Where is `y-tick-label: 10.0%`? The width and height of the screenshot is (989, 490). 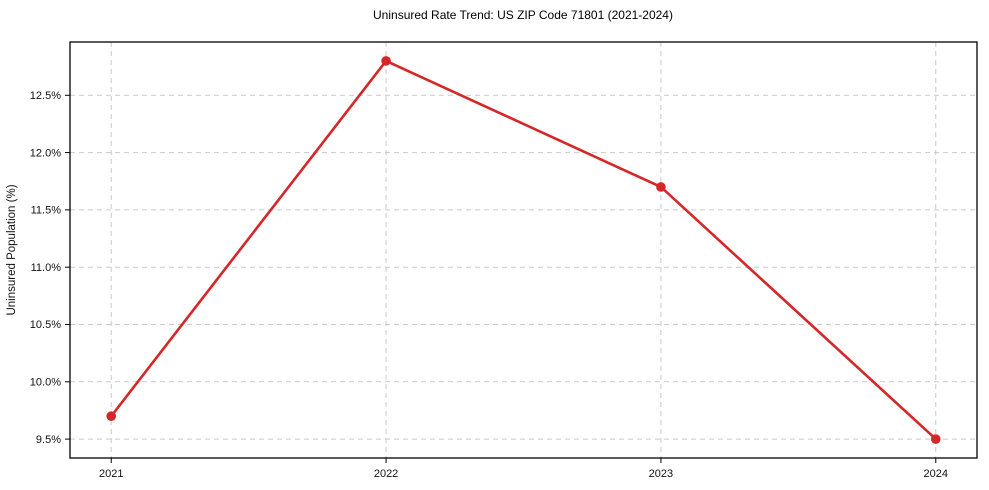 y-tick-label: 10.0% is located at coordinates (45, 383).